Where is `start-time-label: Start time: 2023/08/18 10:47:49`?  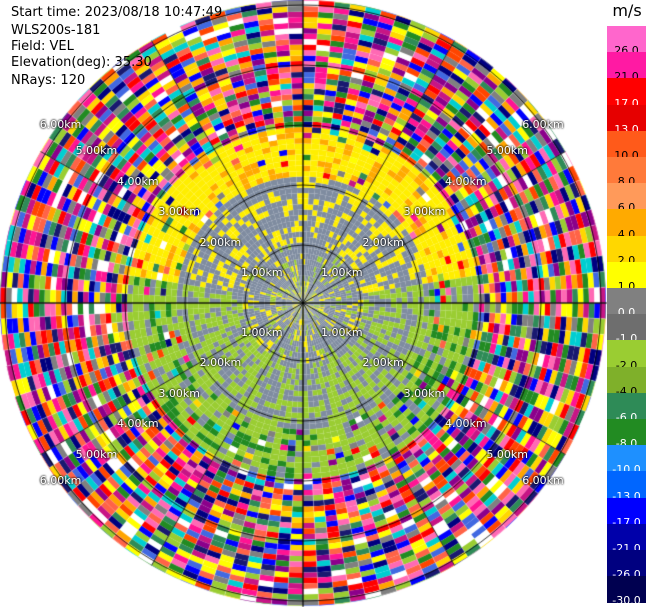 start-time-label: Start time: 2023/08/18 10:47:49 is located at coordinates (117, 12).